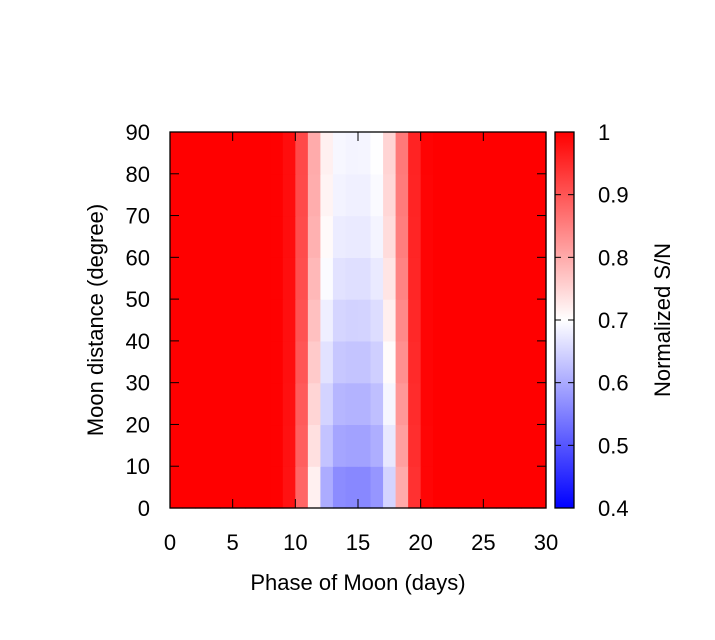 The height and width of the screenshot is (640, 715). I want to click on y-tick-label: 0, so click(144, 508).